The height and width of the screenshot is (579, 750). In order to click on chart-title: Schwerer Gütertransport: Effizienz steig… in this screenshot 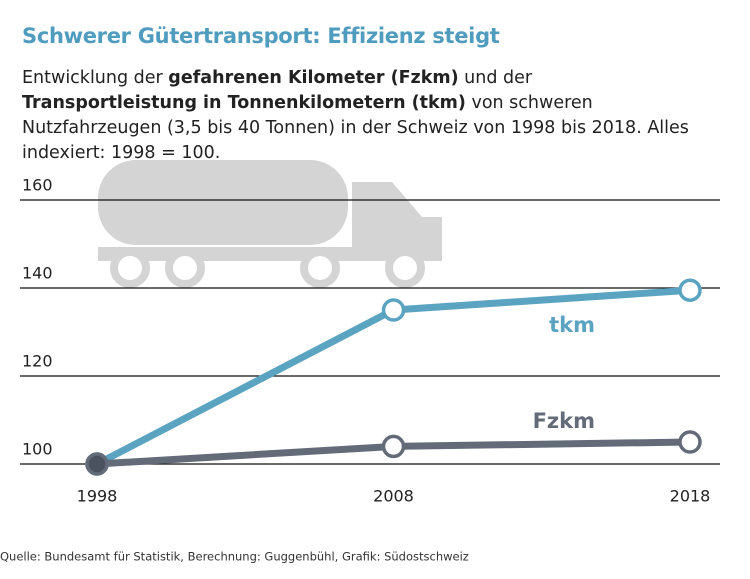, I will do `click(261, 36)`.